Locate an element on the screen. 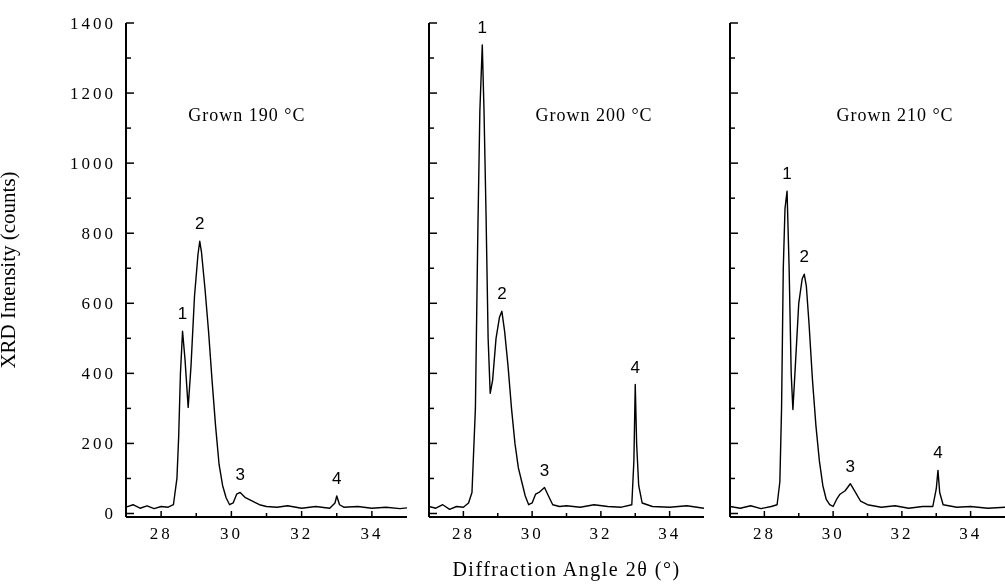 The width and height of the screenshot is (1005, 586). x-axis-title: Diffraction Angle 2θ (°) is located at coordinates (566, 569).